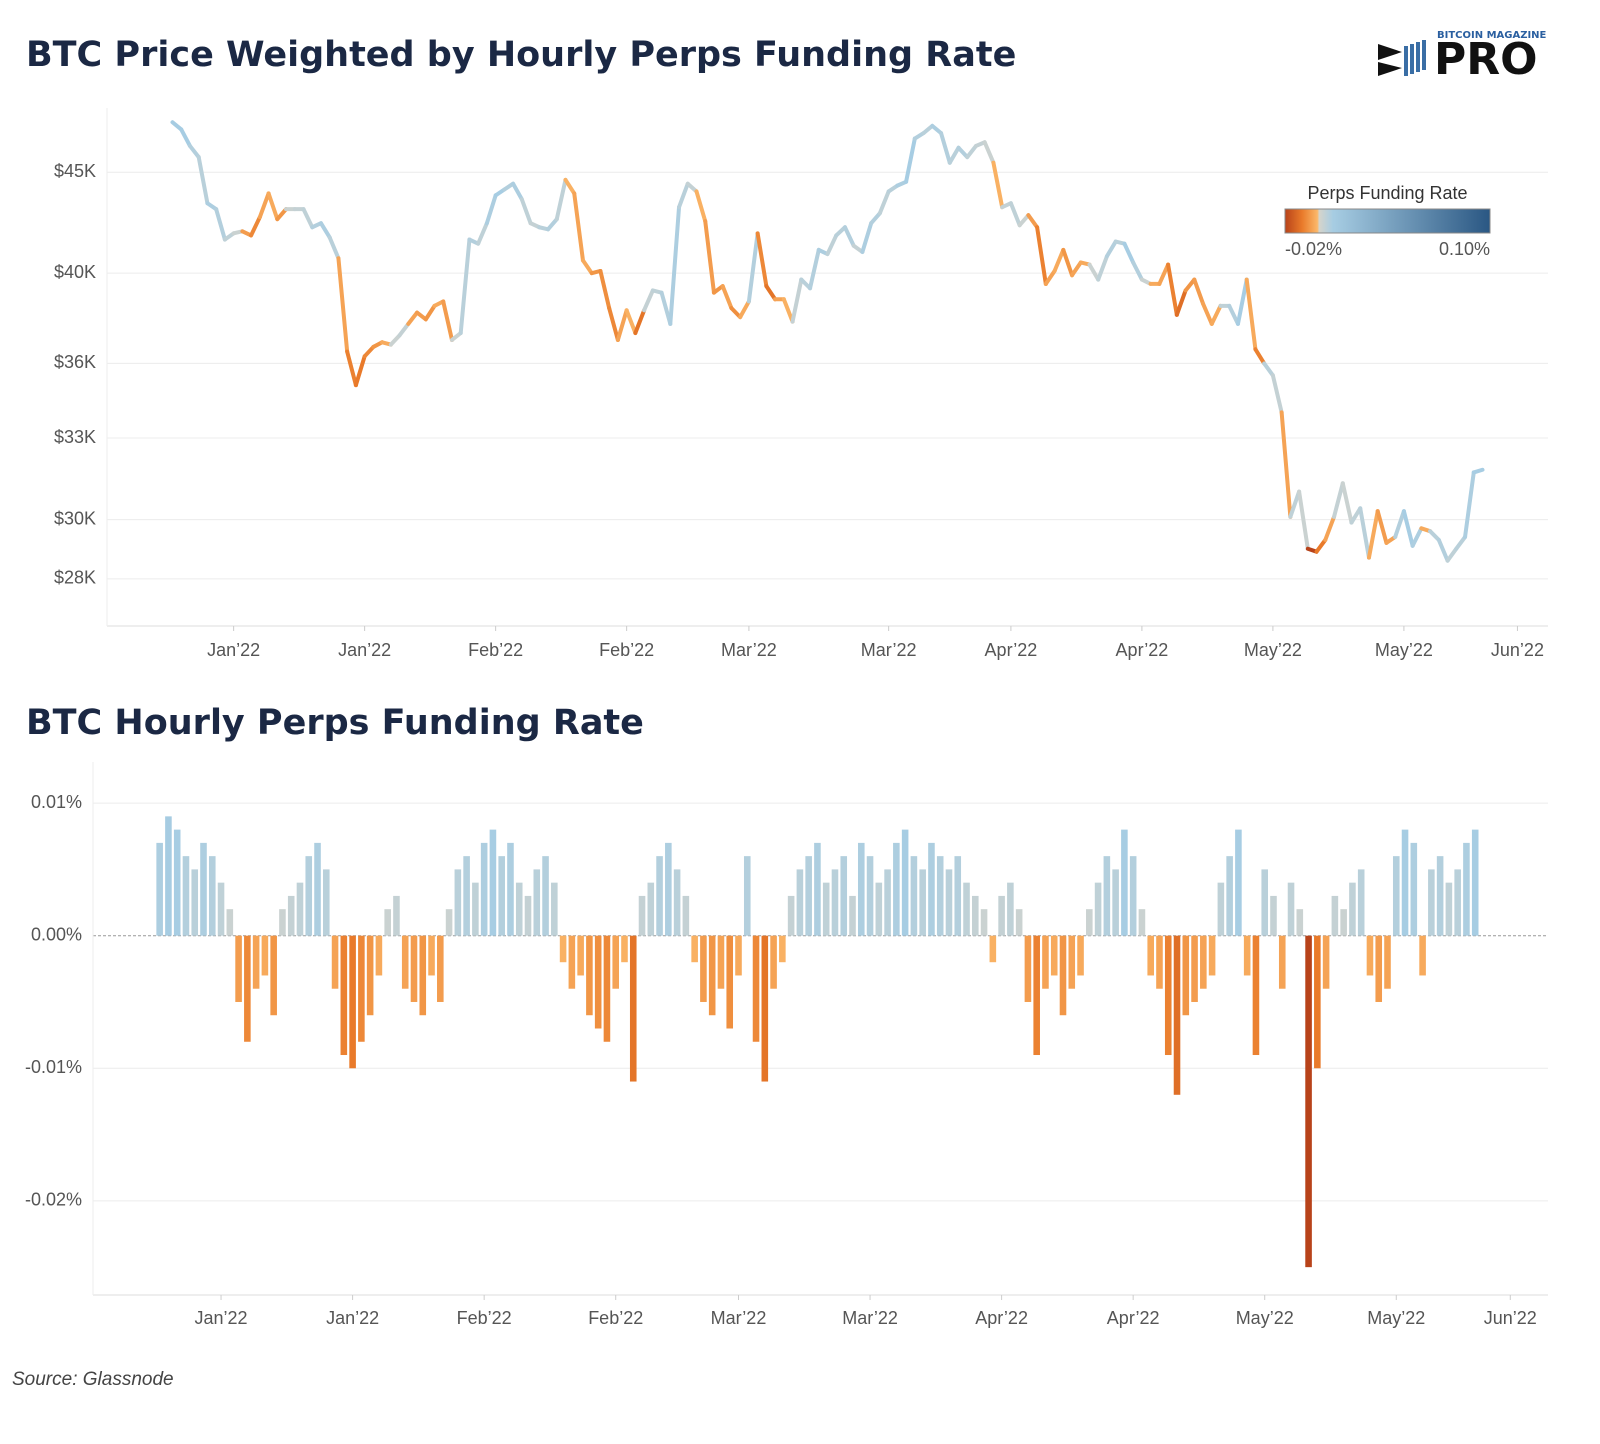  I want to click on logo: BITCOIN MAGAZINE PRO, so click(1462, 57).